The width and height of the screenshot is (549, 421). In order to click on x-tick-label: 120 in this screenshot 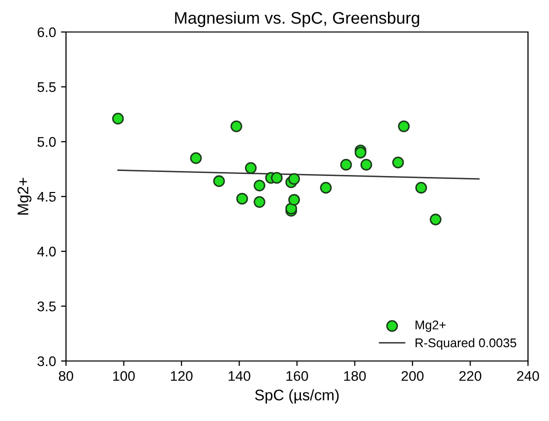, I will do `click(181, 376)`.